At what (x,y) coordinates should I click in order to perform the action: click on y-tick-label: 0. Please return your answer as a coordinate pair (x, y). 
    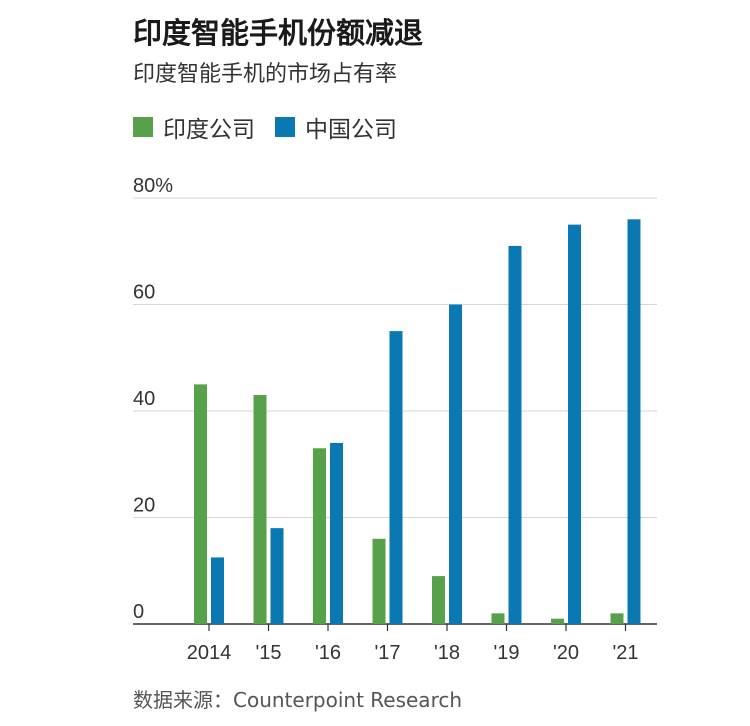
    Looking at the image, I should click on (138, 612).